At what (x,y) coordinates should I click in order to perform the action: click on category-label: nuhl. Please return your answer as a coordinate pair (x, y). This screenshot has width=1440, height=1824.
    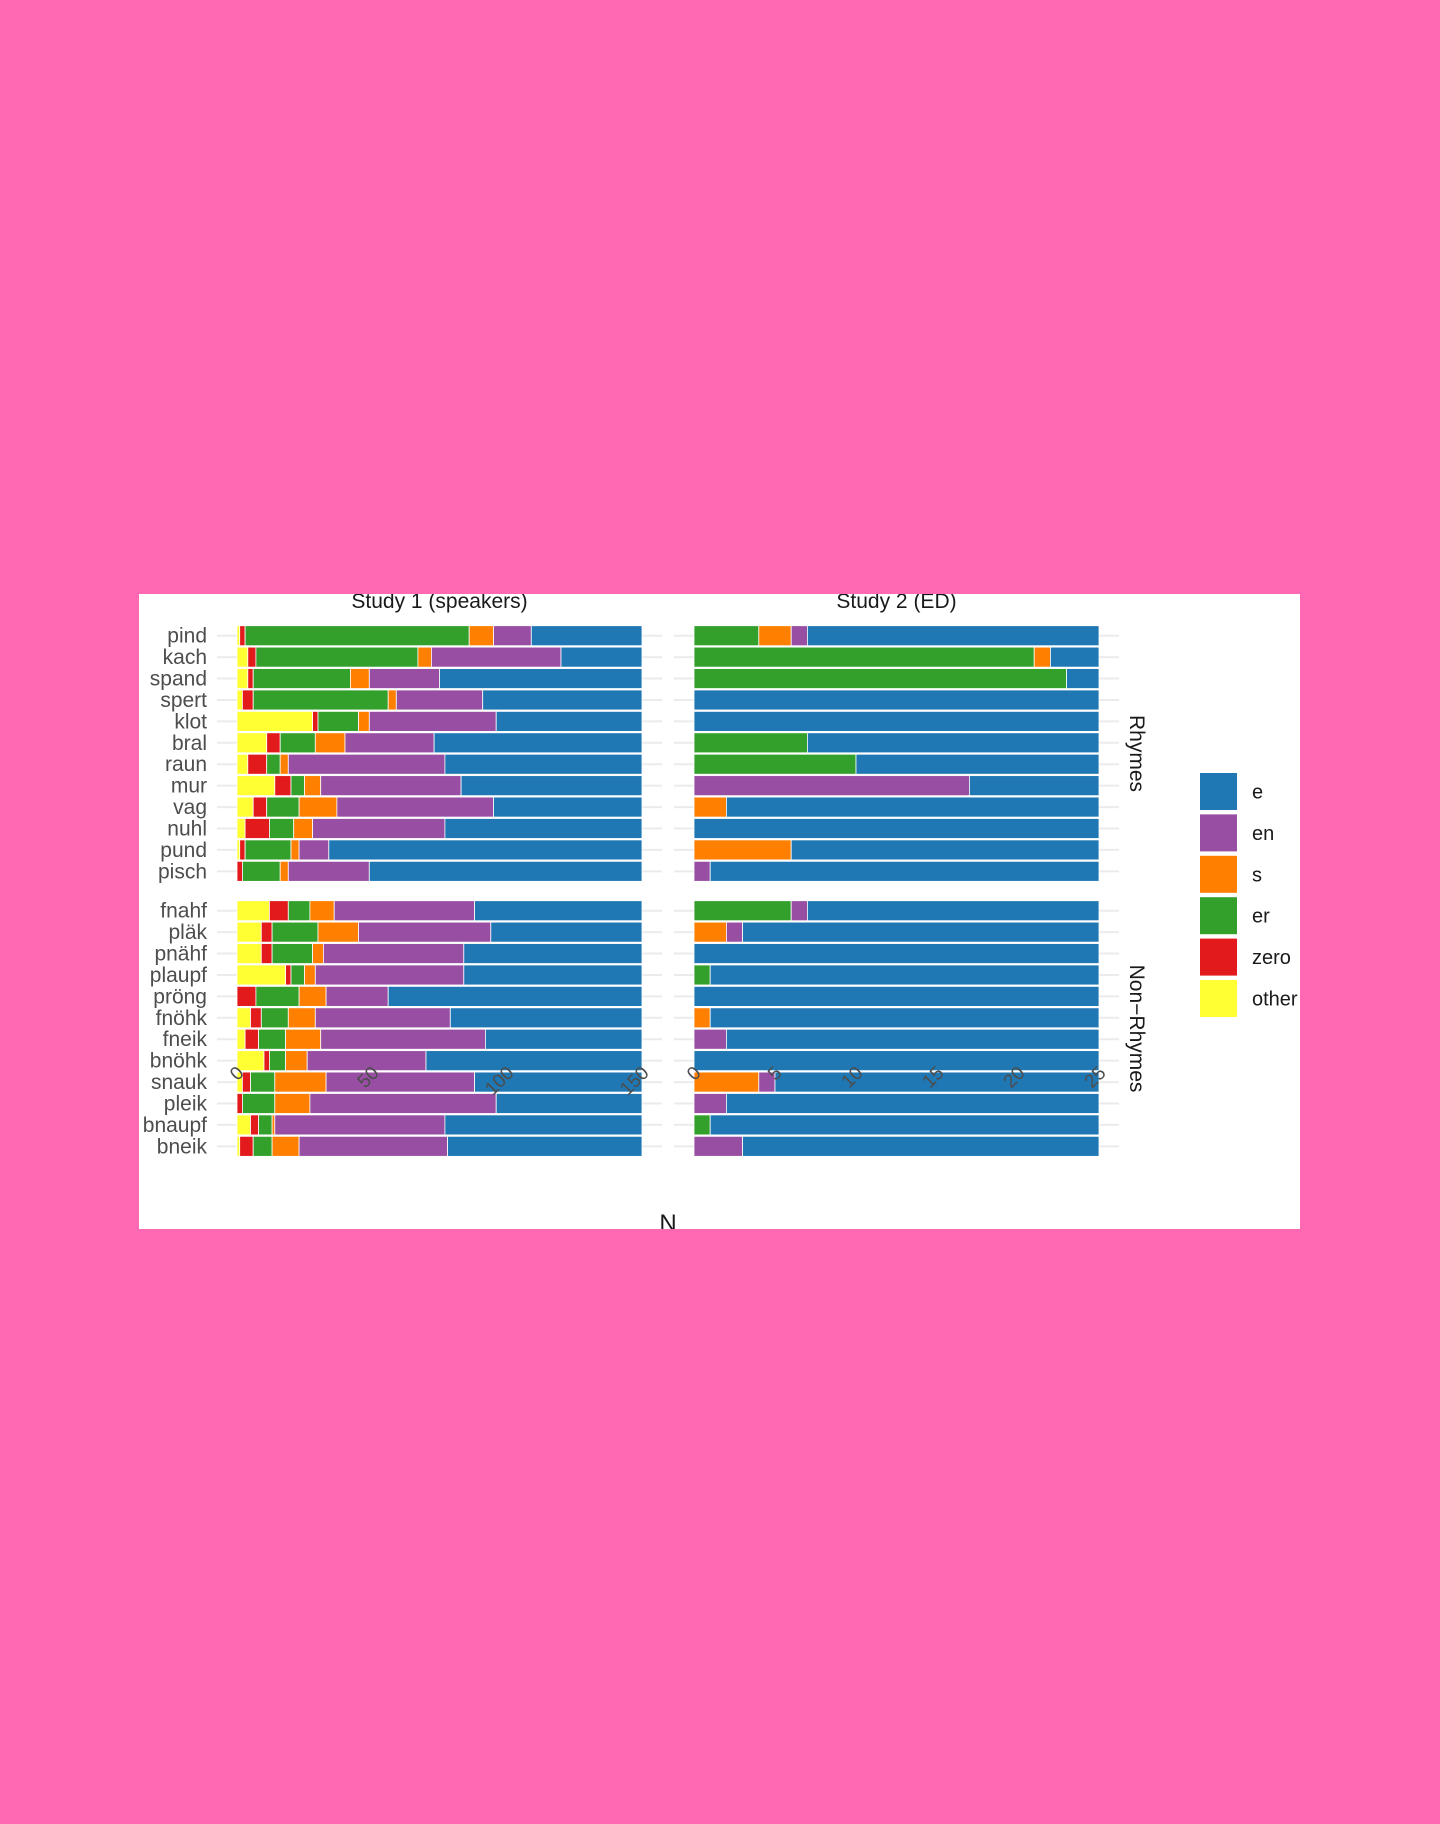
    Looking at the image, I should click on (187, 828).